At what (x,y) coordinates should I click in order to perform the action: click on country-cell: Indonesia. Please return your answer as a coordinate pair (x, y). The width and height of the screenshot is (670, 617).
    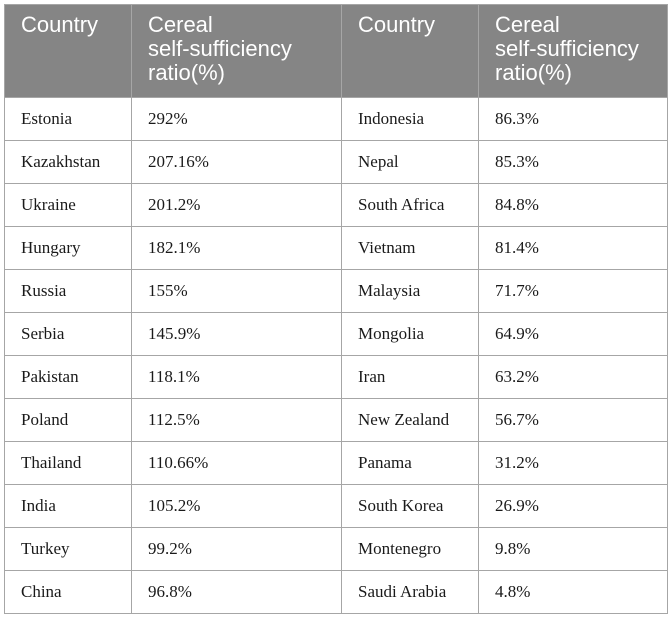
    Looking at the image, I should click on (410, 119).